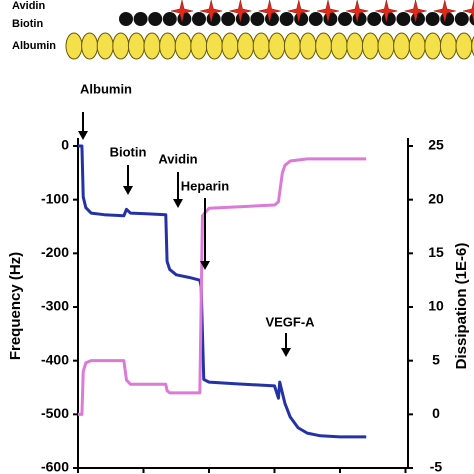 The width and height of the screenshot is (474, 474). What do you see at coordinates (461, 306) in the screenshot?
I see `y2-axis-title: Dissipation (1E-6)` at bounding box center [461, 306].